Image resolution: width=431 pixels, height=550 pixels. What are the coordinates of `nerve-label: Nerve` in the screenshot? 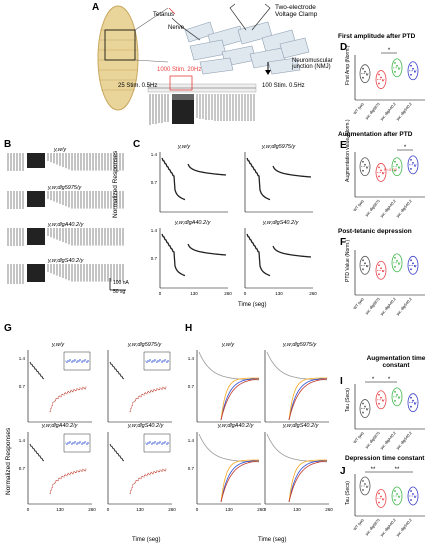 It's located at (176, 28).